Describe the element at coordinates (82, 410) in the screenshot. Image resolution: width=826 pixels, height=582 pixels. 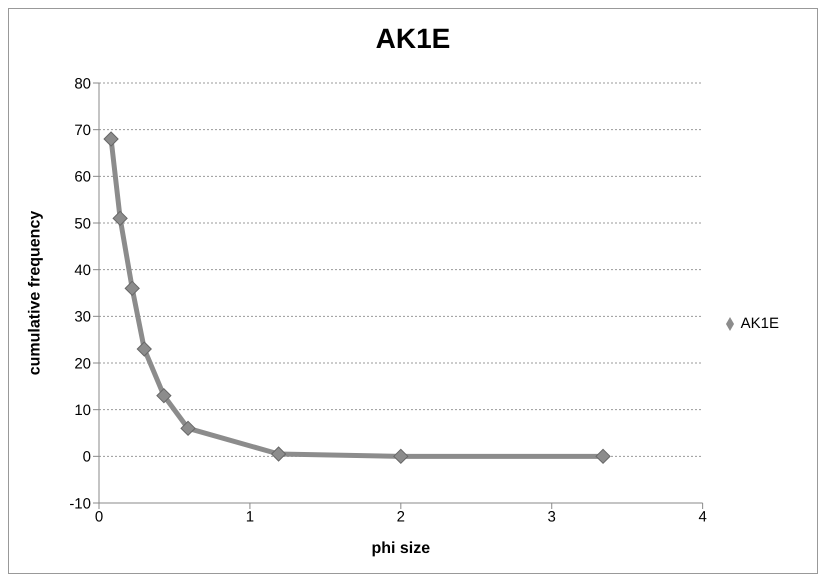
I see `y-tick-label: 10` at that location.